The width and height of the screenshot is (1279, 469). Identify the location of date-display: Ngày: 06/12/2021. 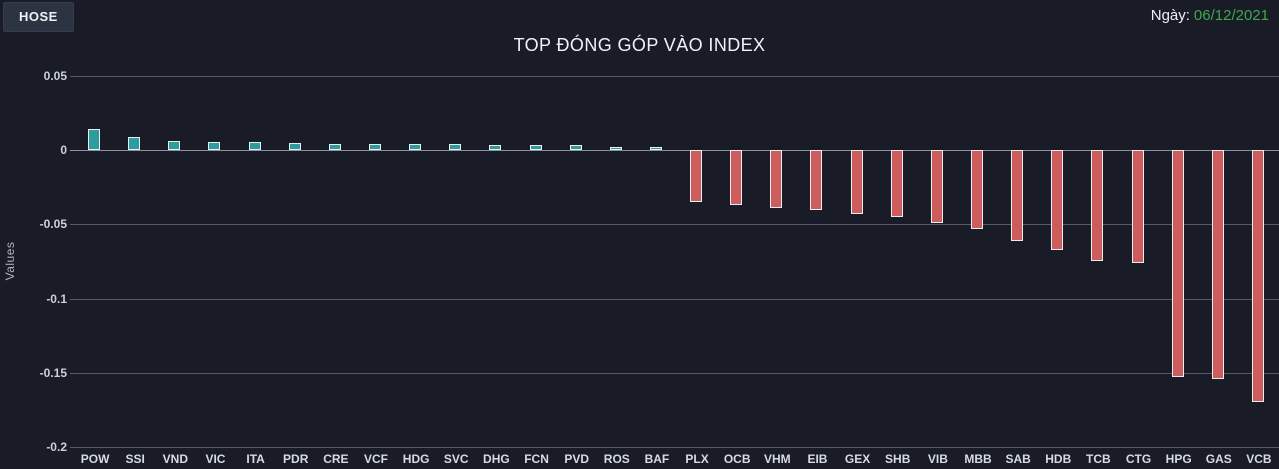
(1210, 15).